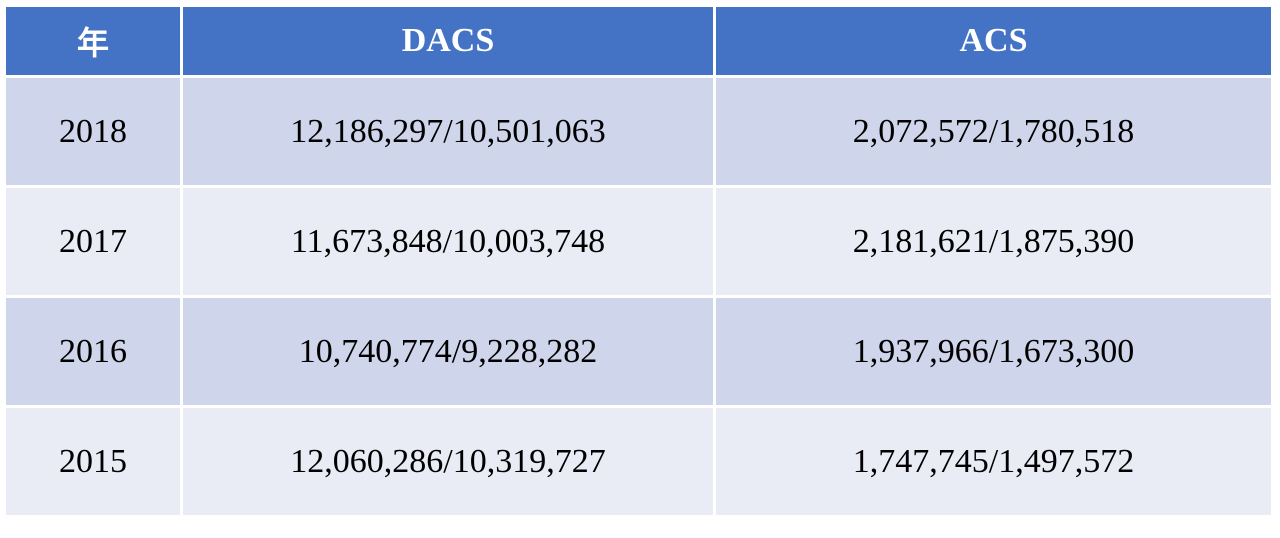  What do you see at coordinates (993, 41) in the screenshot?
I see `column-header-acs: ACS` at bounding box center [993, 41].